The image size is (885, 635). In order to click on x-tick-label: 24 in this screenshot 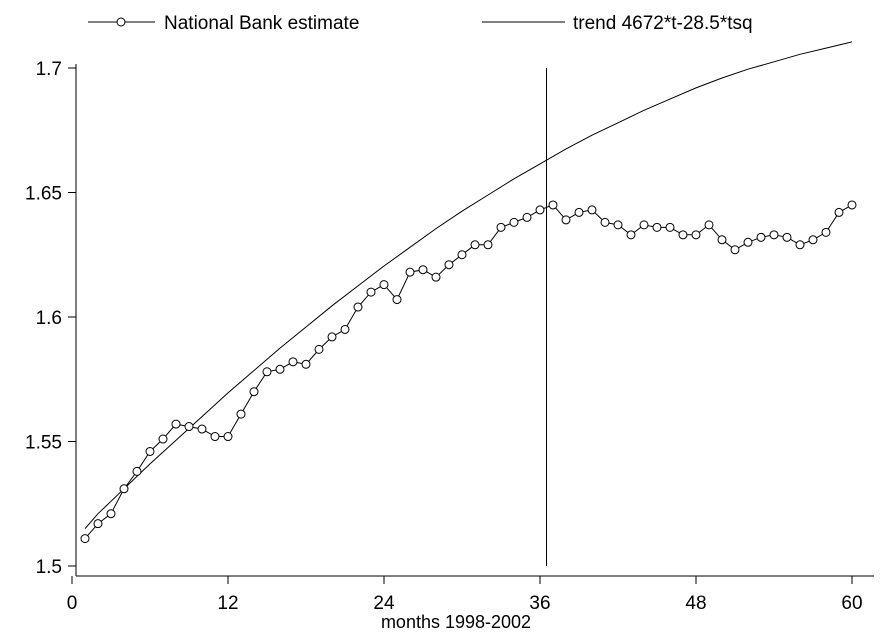, I will do `click(384, 603)`.